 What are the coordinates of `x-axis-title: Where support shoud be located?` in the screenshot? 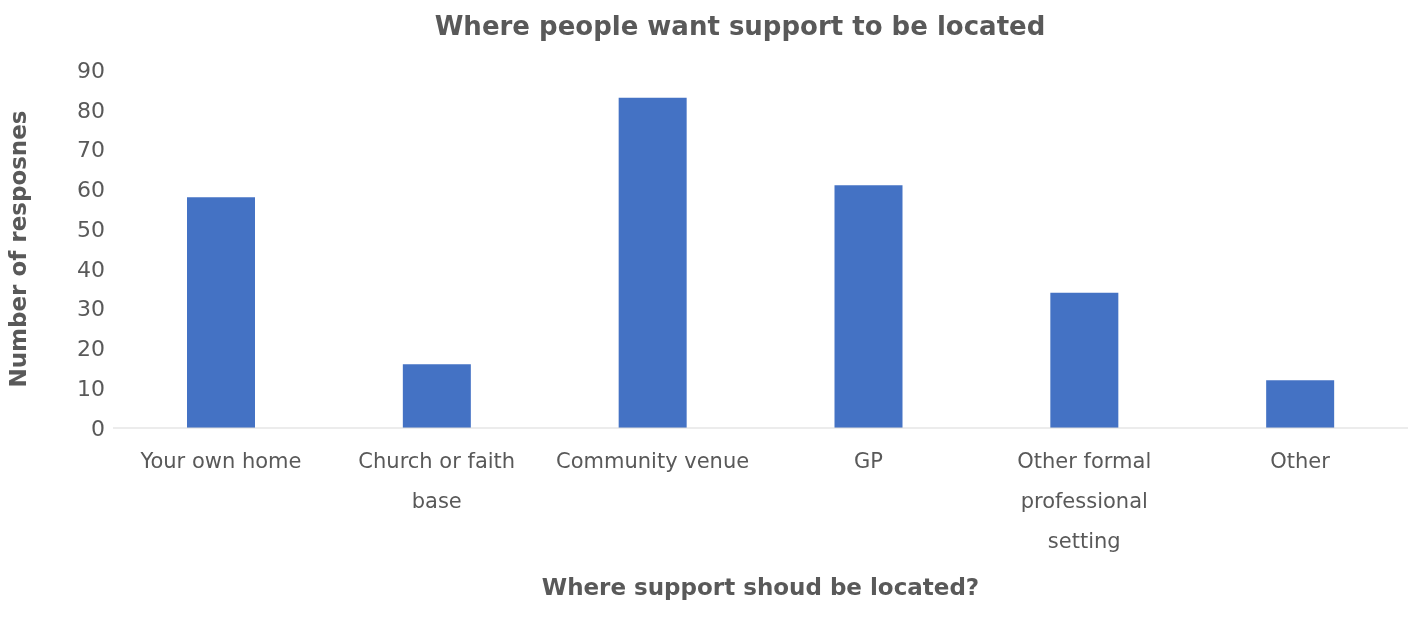 It's located at (760, 587).